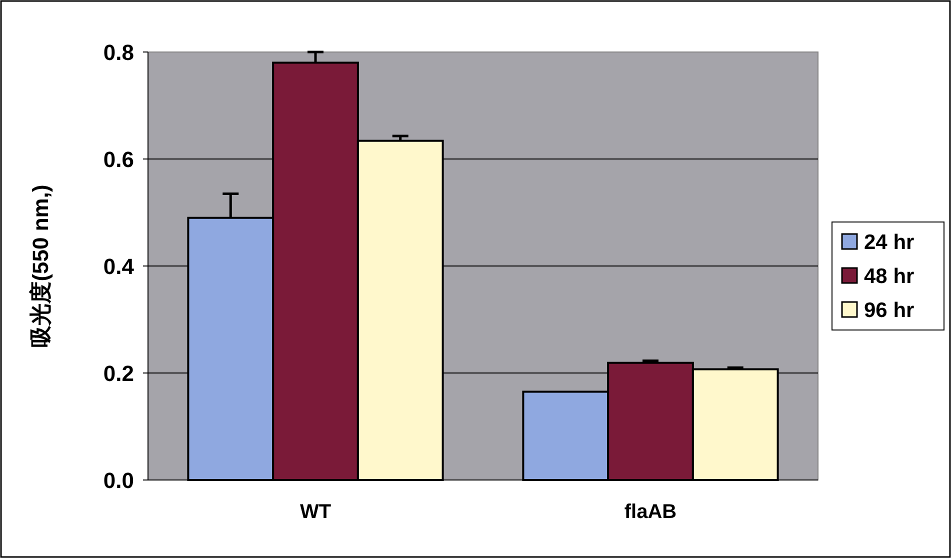  I want to click on legend-label: 48 hr, so click(889, 276).